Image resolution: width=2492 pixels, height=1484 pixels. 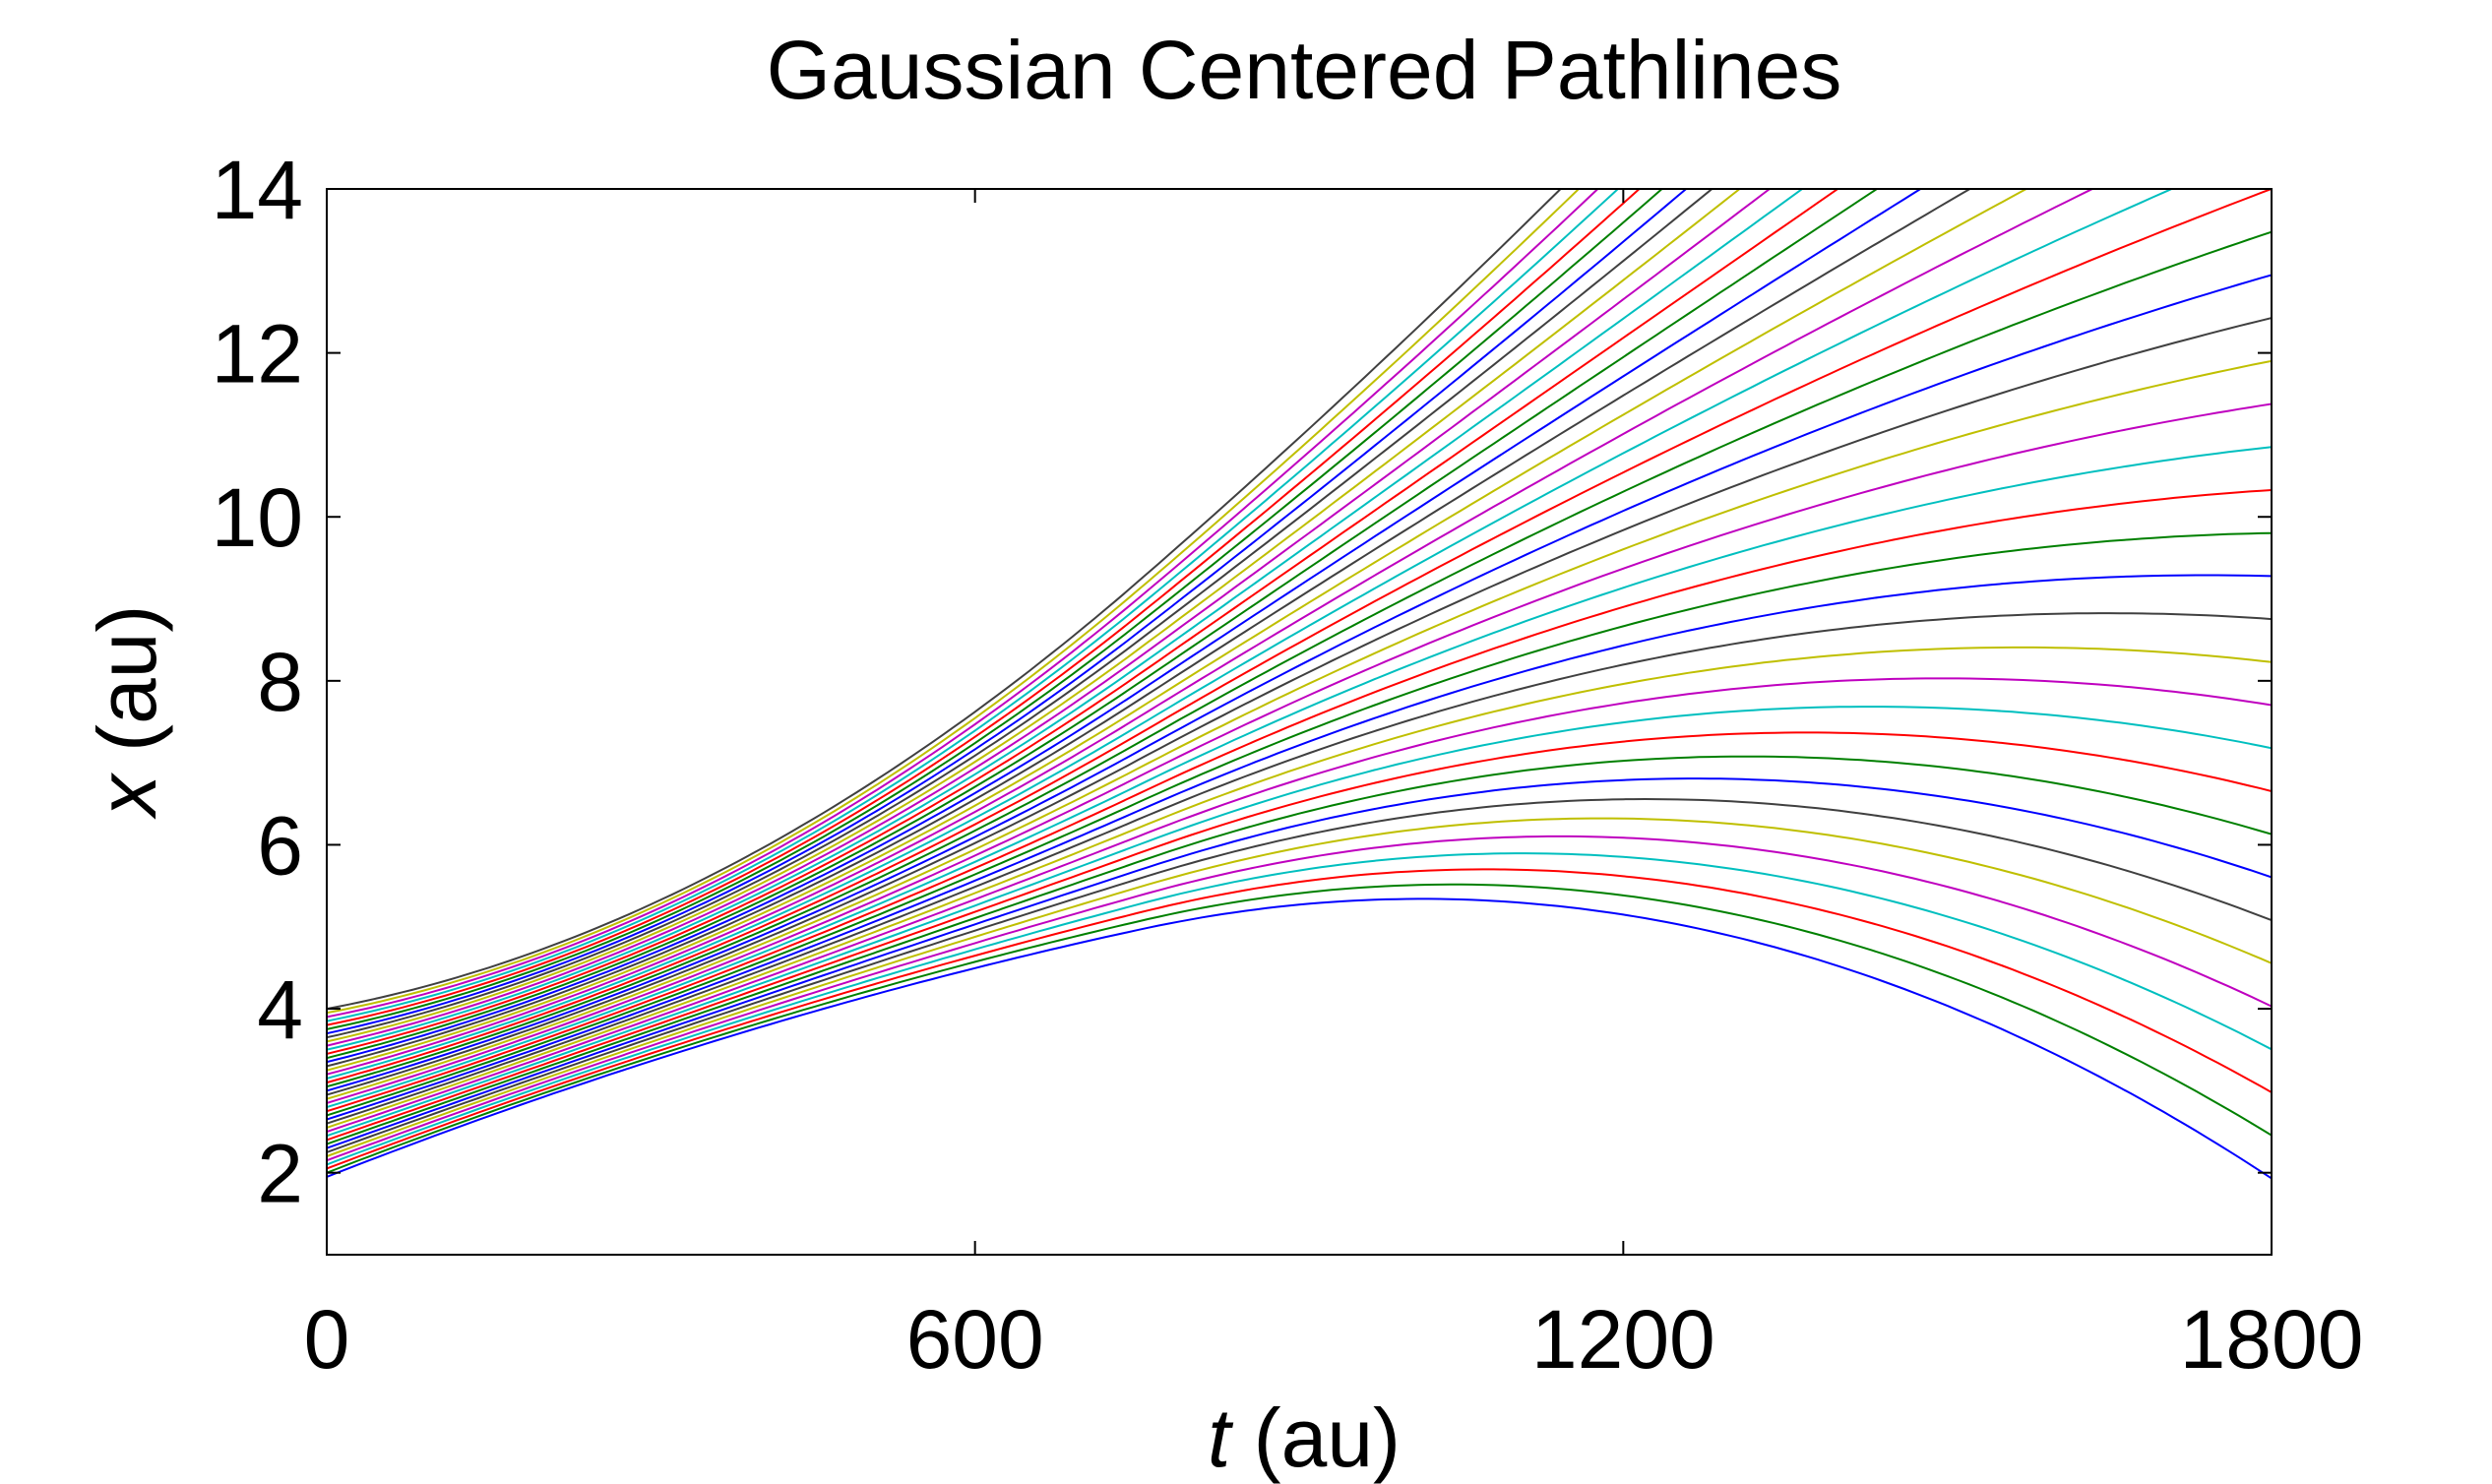 I want to click on y-axis-label: x (au), so click(x=127, y=713).